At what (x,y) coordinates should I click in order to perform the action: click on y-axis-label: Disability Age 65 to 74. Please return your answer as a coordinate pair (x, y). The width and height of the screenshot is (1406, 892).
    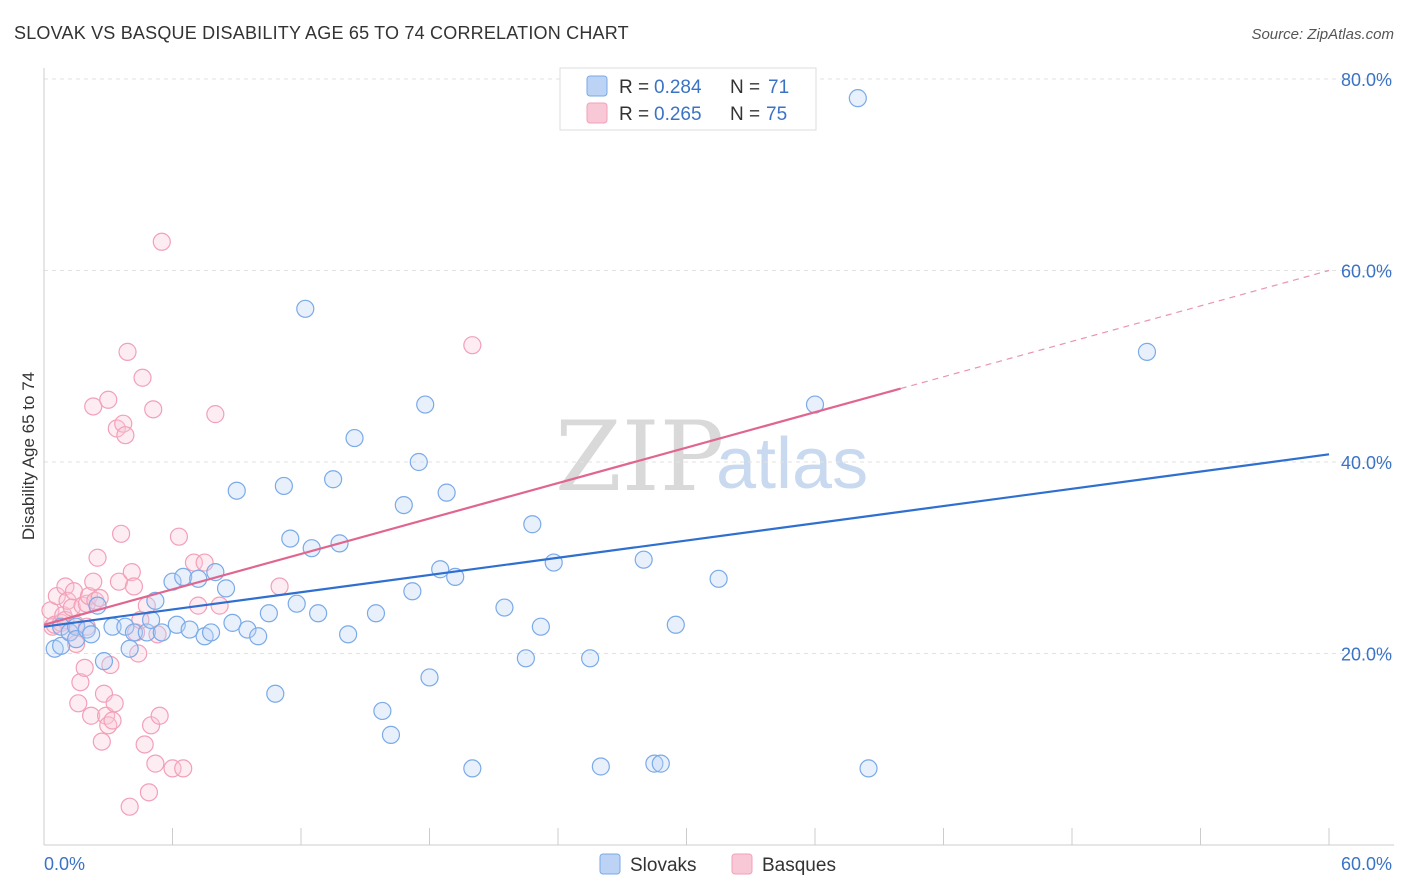
    Looking at the image, I should click on (28, 456).